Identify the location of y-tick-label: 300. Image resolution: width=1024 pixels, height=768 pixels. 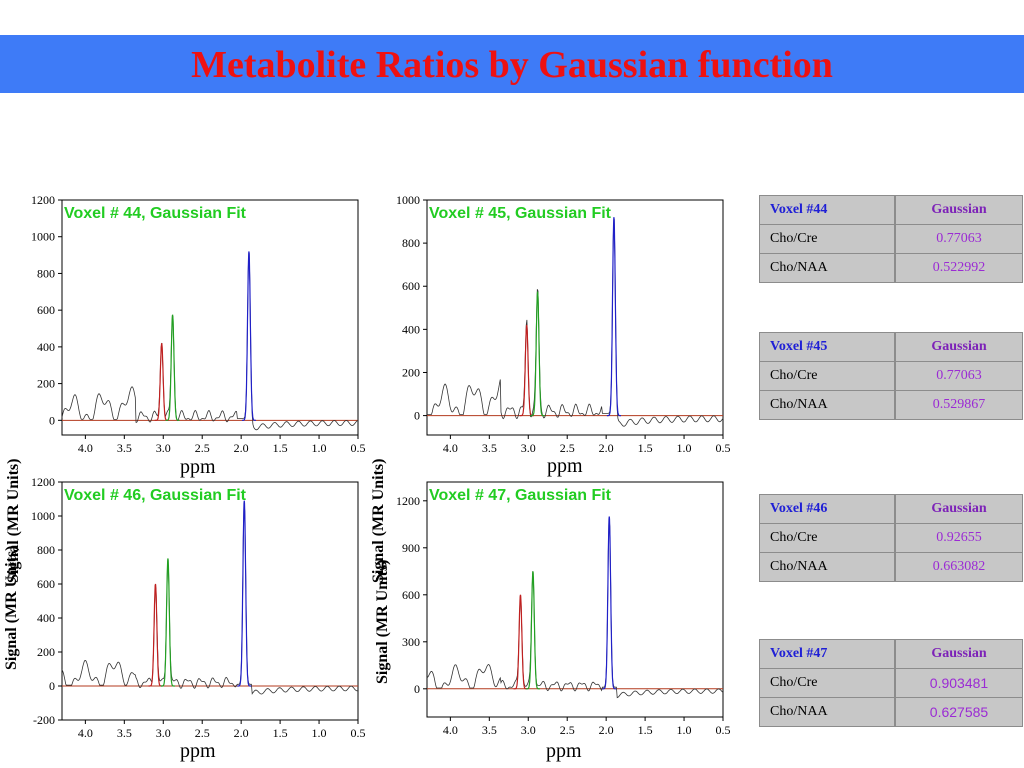
(411, 642).